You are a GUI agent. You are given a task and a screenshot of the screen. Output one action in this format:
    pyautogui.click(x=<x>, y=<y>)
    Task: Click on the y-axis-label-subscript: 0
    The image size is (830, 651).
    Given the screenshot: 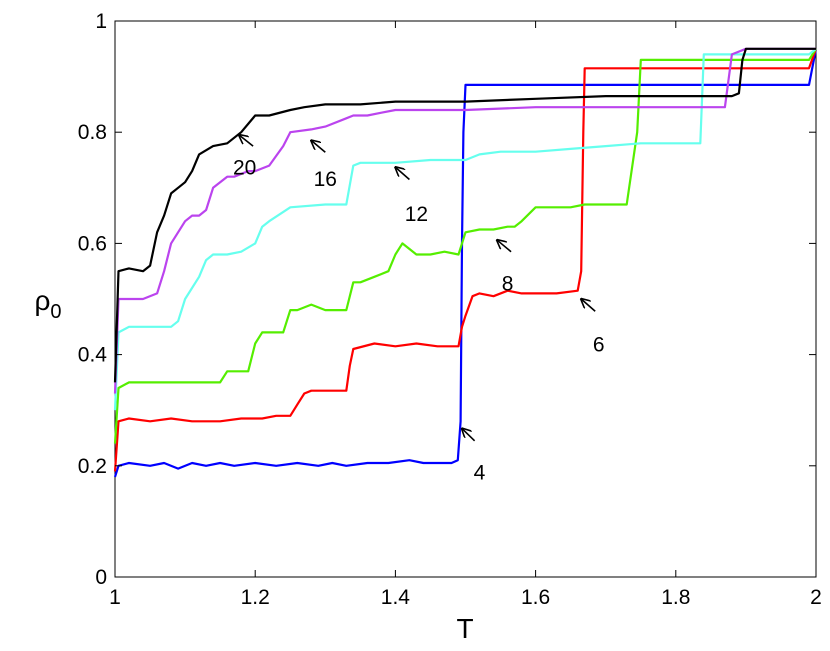 What is the action you would take?
    pyautogui.click(x=55, y=312)
    